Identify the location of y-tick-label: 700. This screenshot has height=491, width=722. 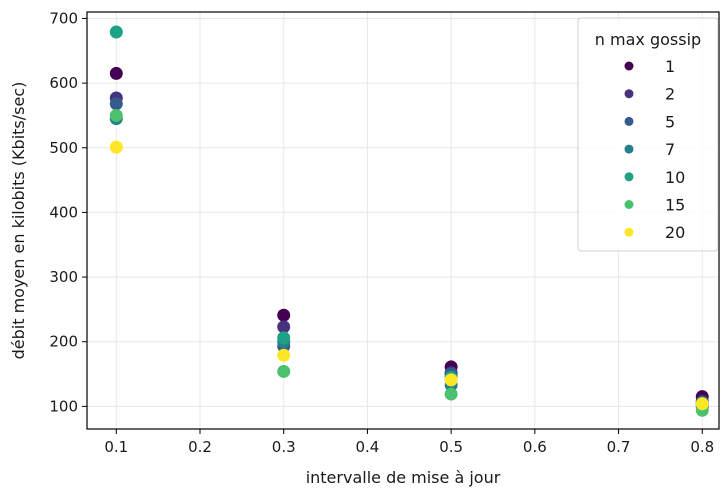
(63, 18).